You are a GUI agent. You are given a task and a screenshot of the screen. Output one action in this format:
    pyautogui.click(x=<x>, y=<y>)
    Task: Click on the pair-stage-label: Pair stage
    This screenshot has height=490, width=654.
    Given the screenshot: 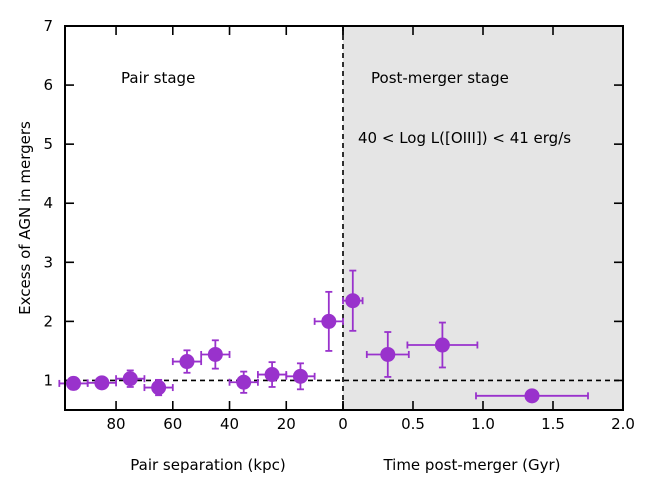 What is the action you would take?
    pyautogui.click(x=158, y=78)
    